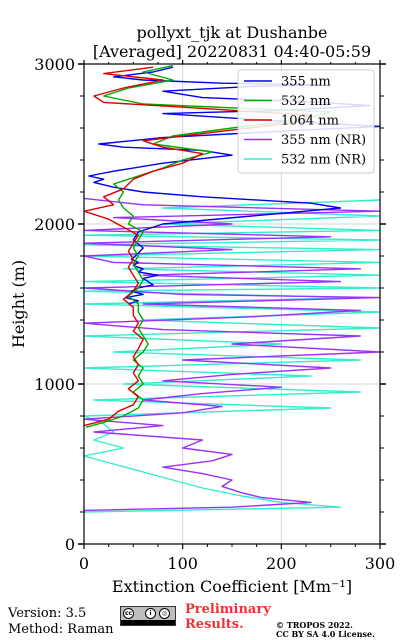 This screenshot has height=640, width=400. Describe the element at coordinates (306, 82) in the screenshot. I see `legend-label-355-nm: 355 nm` at that location.